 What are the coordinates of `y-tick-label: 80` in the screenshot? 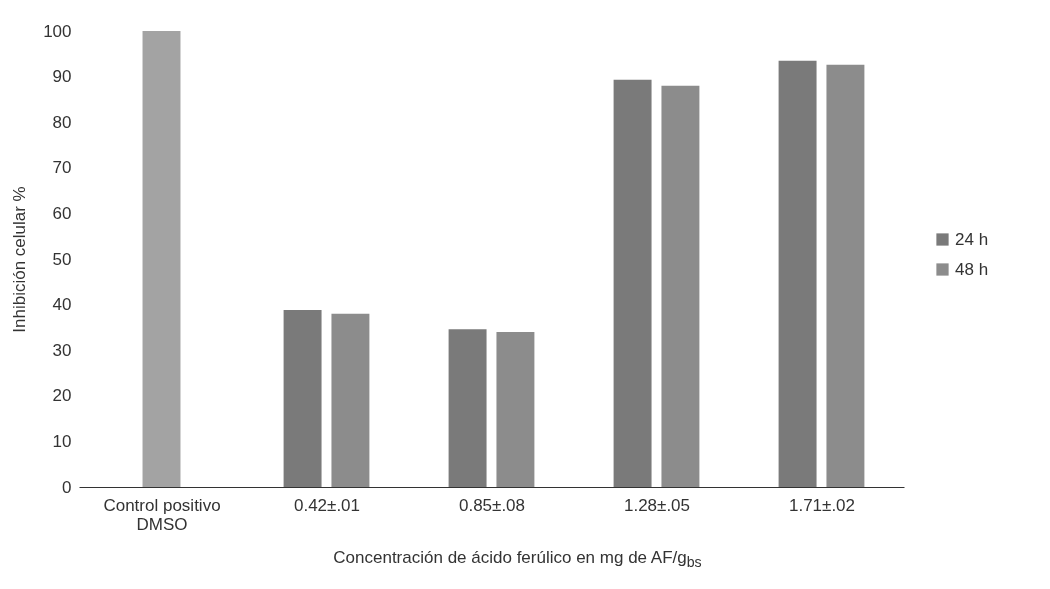 It's located at (62, 122).